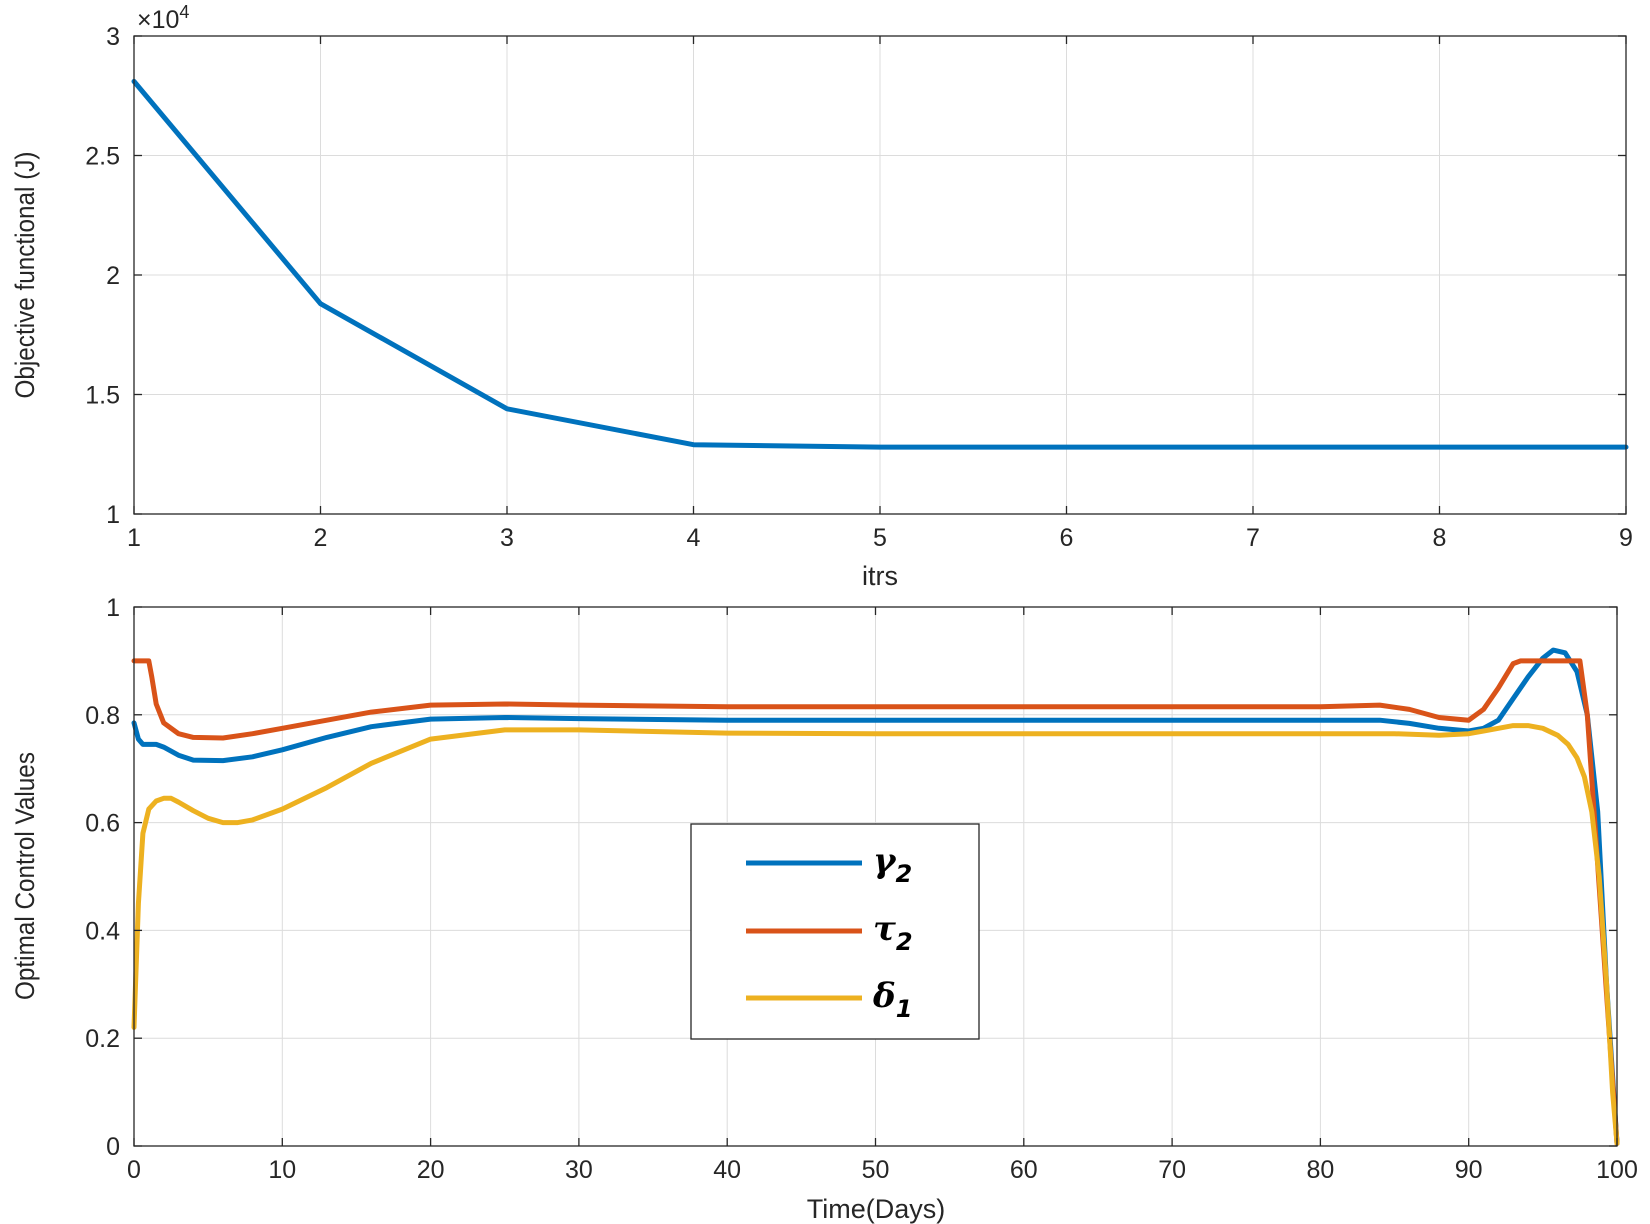 The width and height of the screenshot is (1650, 1224). Describe the element at coordinates (1617, 1170) in the screenshot. I see `x-tick-label: 100` at that location.